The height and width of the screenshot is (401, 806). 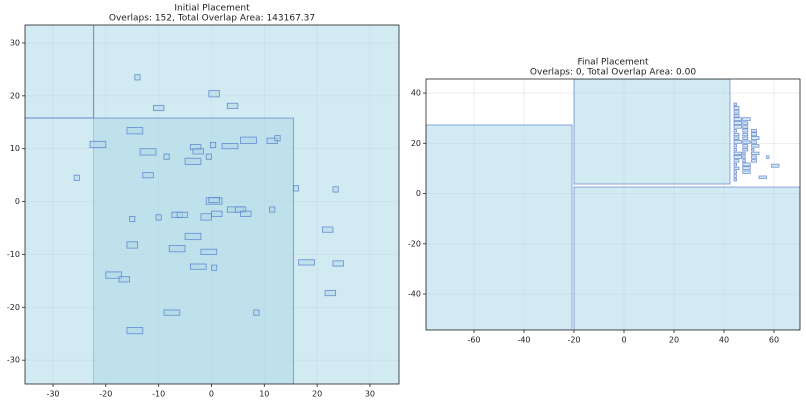 What do you see at coordinates (52, 394) in the screenshot?
I see `x-tick-label: -30` at bounding box center [52, 394].